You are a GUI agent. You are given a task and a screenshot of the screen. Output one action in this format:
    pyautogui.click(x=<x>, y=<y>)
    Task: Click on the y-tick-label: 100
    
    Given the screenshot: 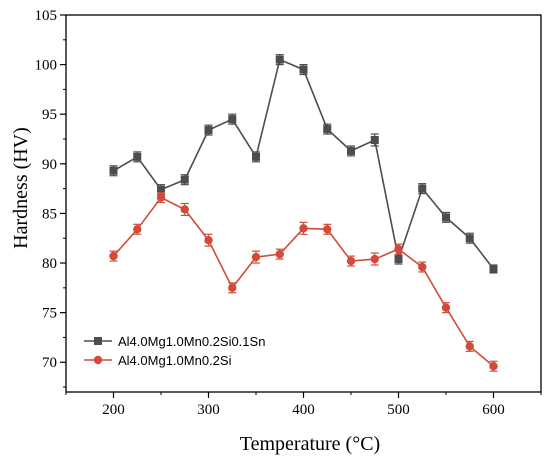 What is the action you would take?
    pyautogui.click(x=46, y=66)
    